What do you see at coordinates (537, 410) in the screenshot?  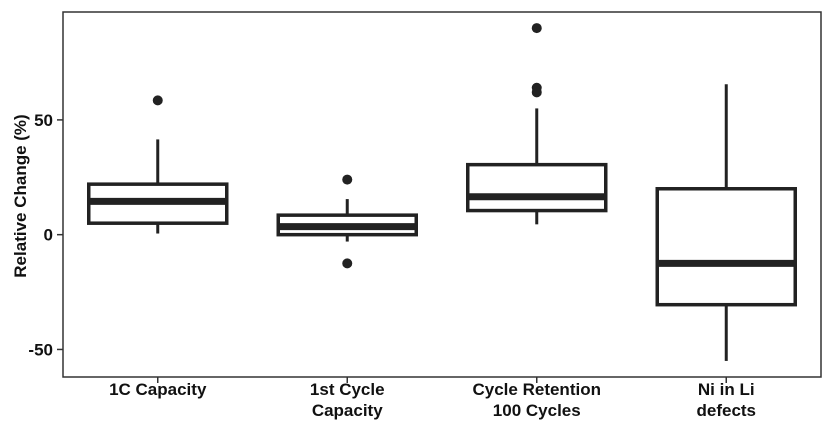 I see `x-category-label-line: 100 Cycles` at bounding box center [537, 410].